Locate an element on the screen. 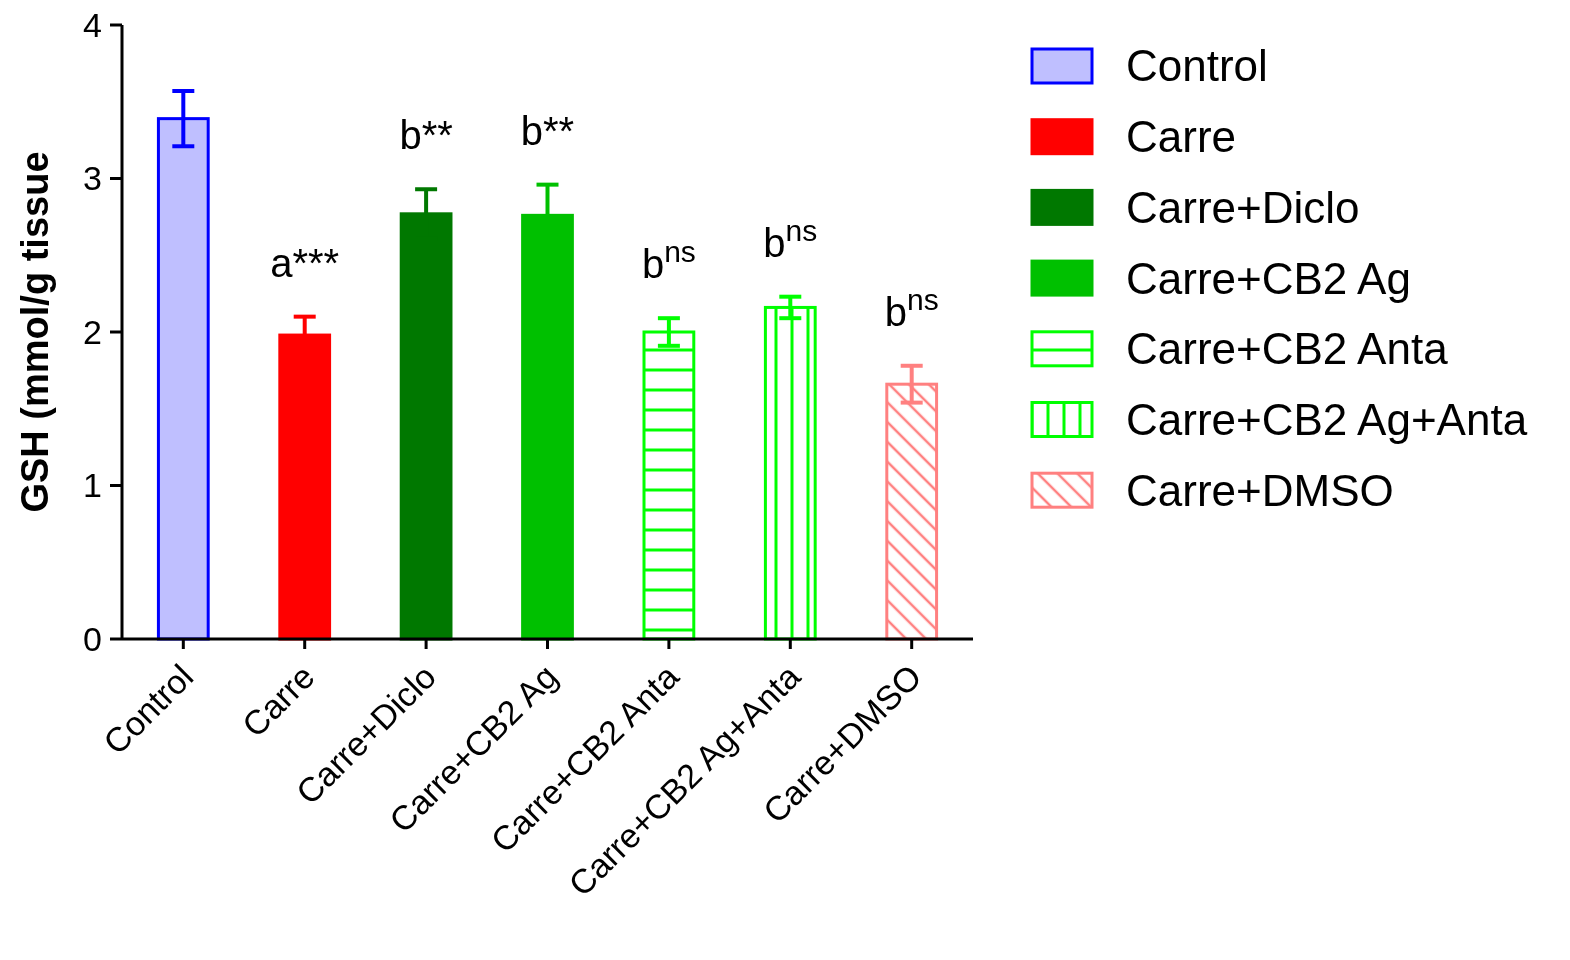 This screenshot has height=960, width=1570. y-axis-title: GSH (mmol/g tissue is located at coordinates (35, 332).